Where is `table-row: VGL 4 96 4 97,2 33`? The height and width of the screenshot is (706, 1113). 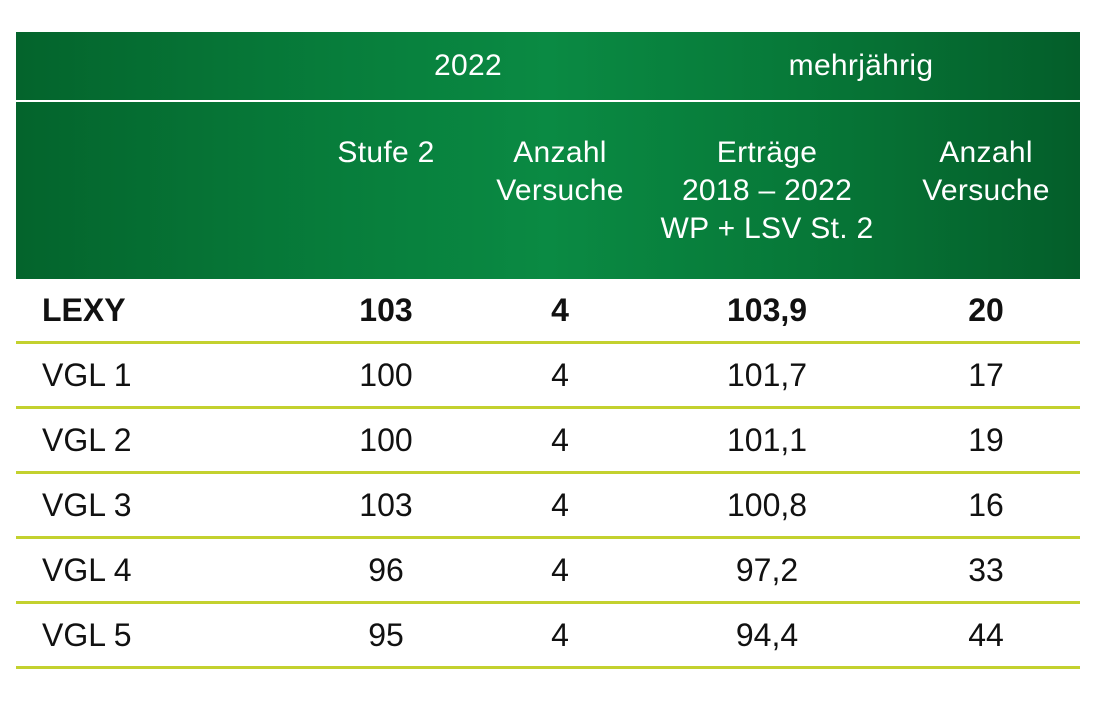
table-row: VGL 4 96 4 97,2 33 is located at coordinates (548, 570).